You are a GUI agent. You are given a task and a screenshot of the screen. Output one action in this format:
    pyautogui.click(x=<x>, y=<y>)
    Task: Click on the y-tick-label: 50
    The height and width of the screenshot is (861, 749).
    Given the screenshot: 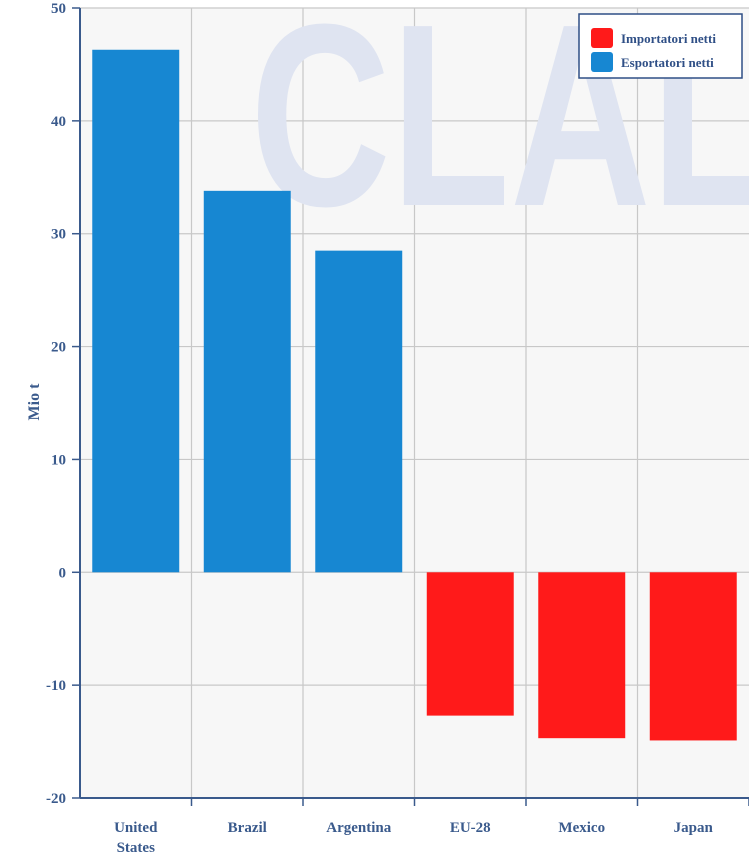 What is the action you would take?
    pyautogui.click(x=58, y=9)
    